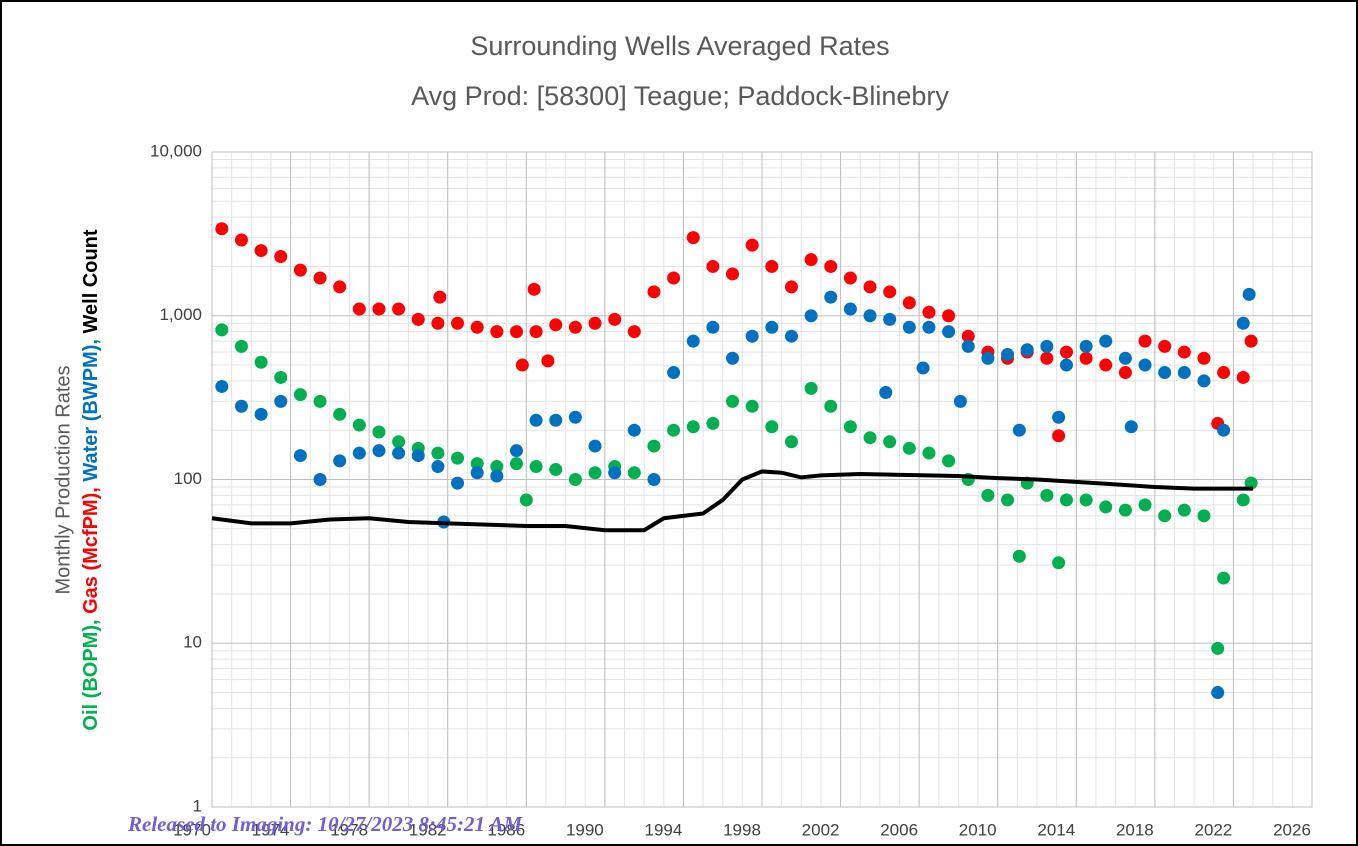 The image size is (1358, 846). Describe the element at coordinates (679, 46) in the screenshot. I see `chart-title: Surrounding Wells Averaged Rates` at that location.